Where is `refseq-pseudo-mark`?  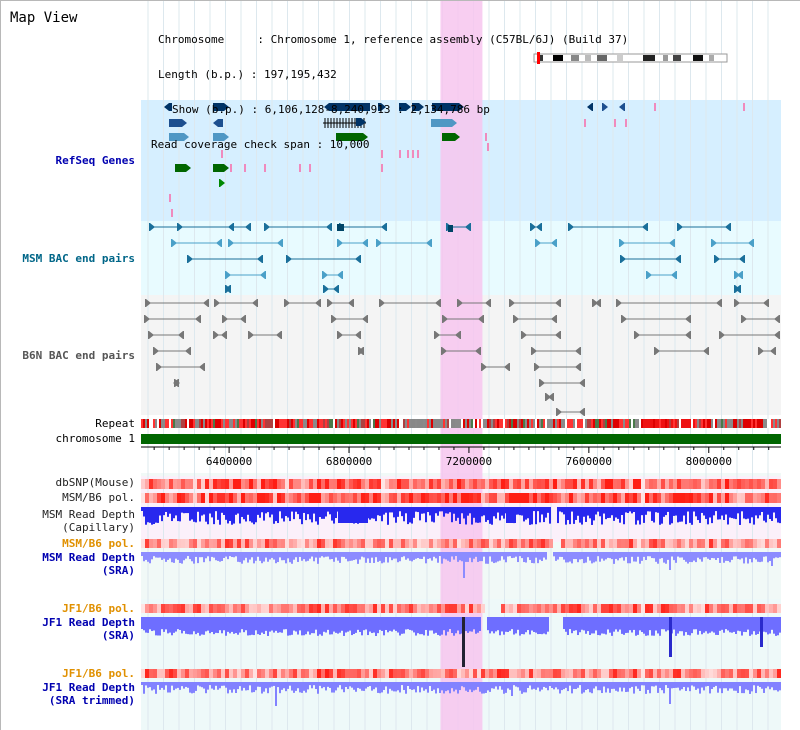
refseq-pseudo-mark is located at coordinates (300, 168).